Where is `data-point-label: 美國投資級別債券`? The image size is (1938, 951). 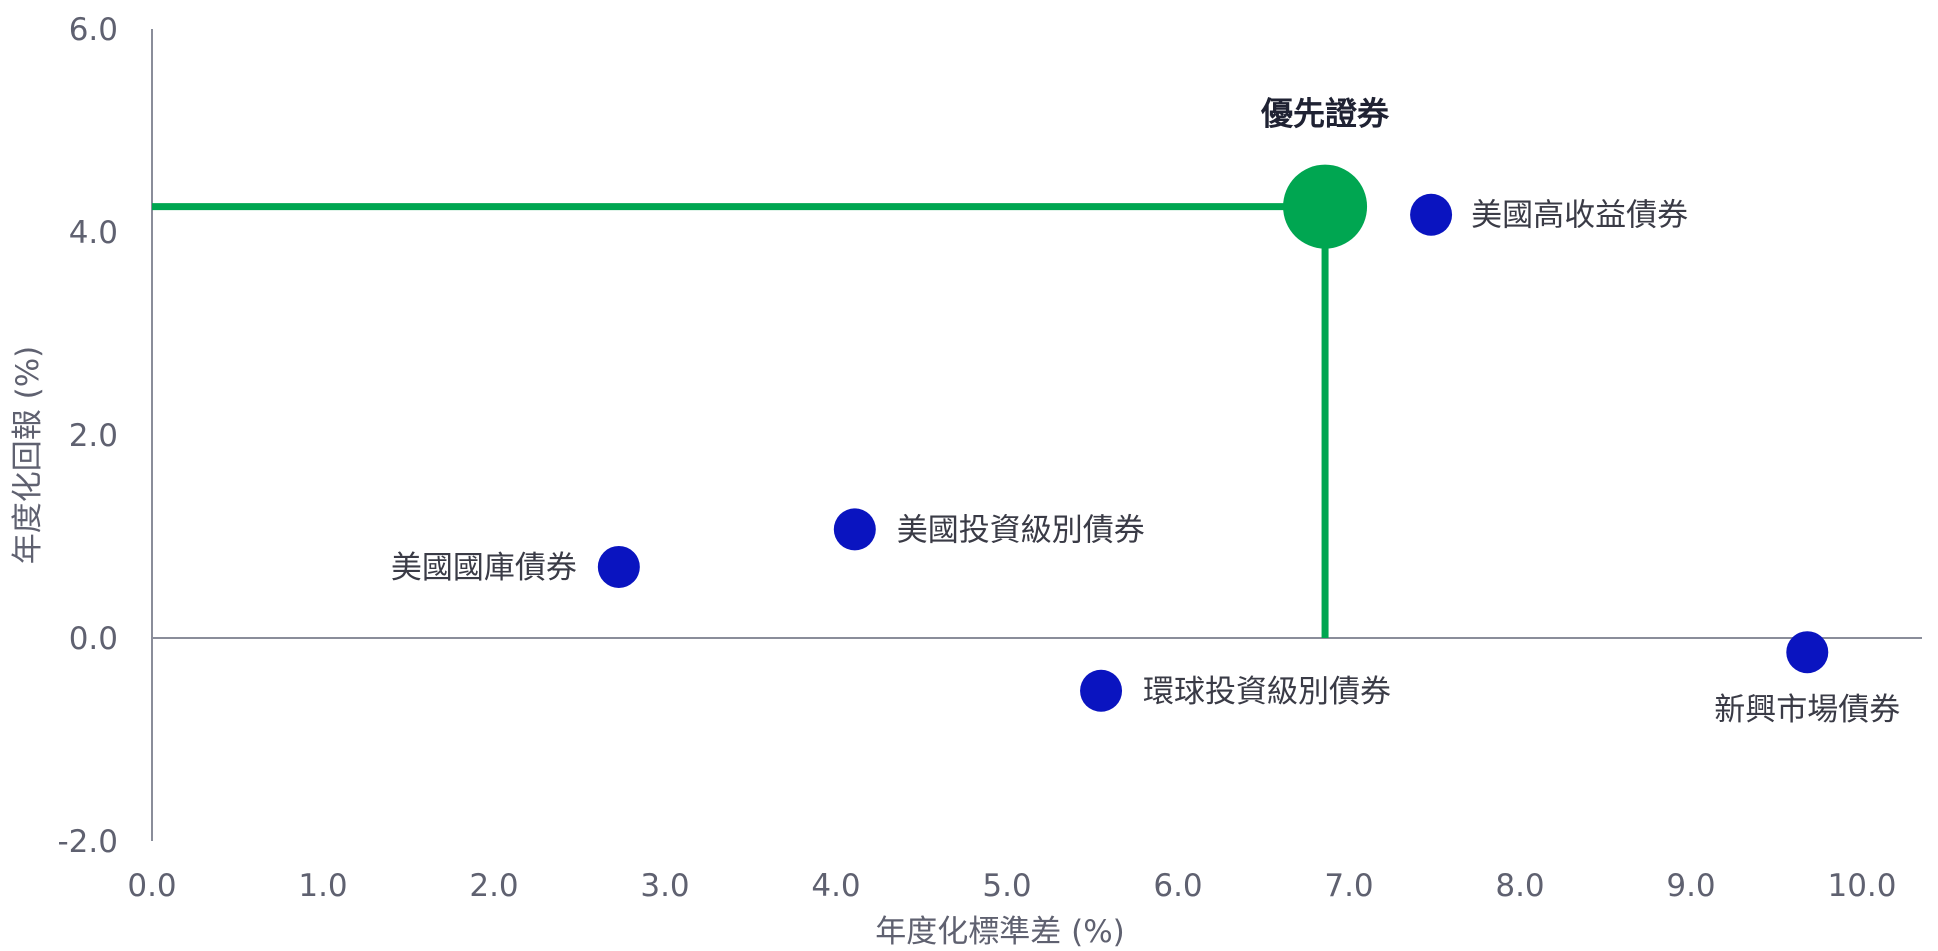 data-point-label: 美國投資級別債券 is located at coordinates (1021, 530).